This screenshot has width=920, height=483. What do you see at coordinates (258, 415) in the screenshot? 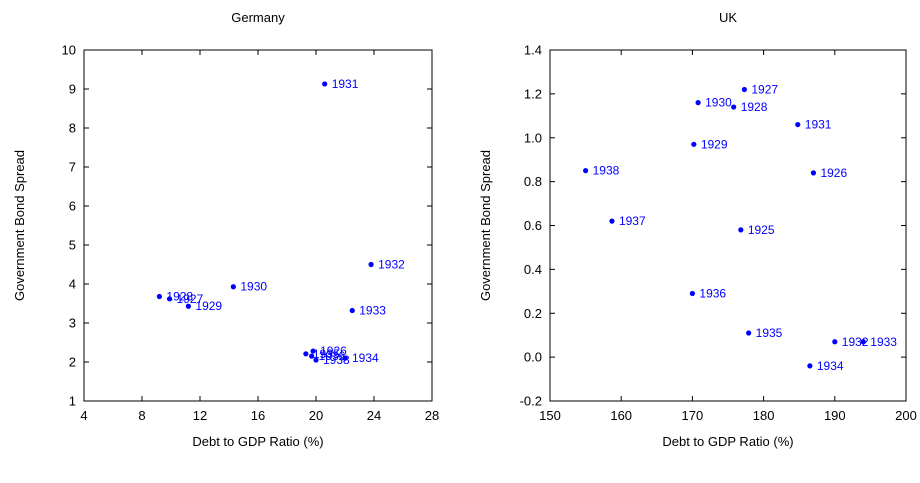
I see `germany-x-tick-label: 16` at bounding box center [258, 415].